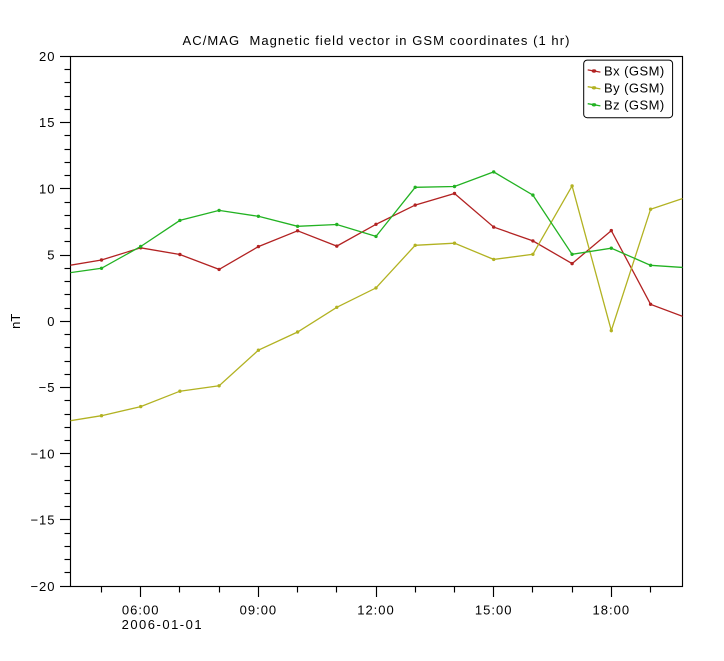  Describe the element at coordinates (47, 122) in the screenshot. I see `svg-text: 15` at that location.